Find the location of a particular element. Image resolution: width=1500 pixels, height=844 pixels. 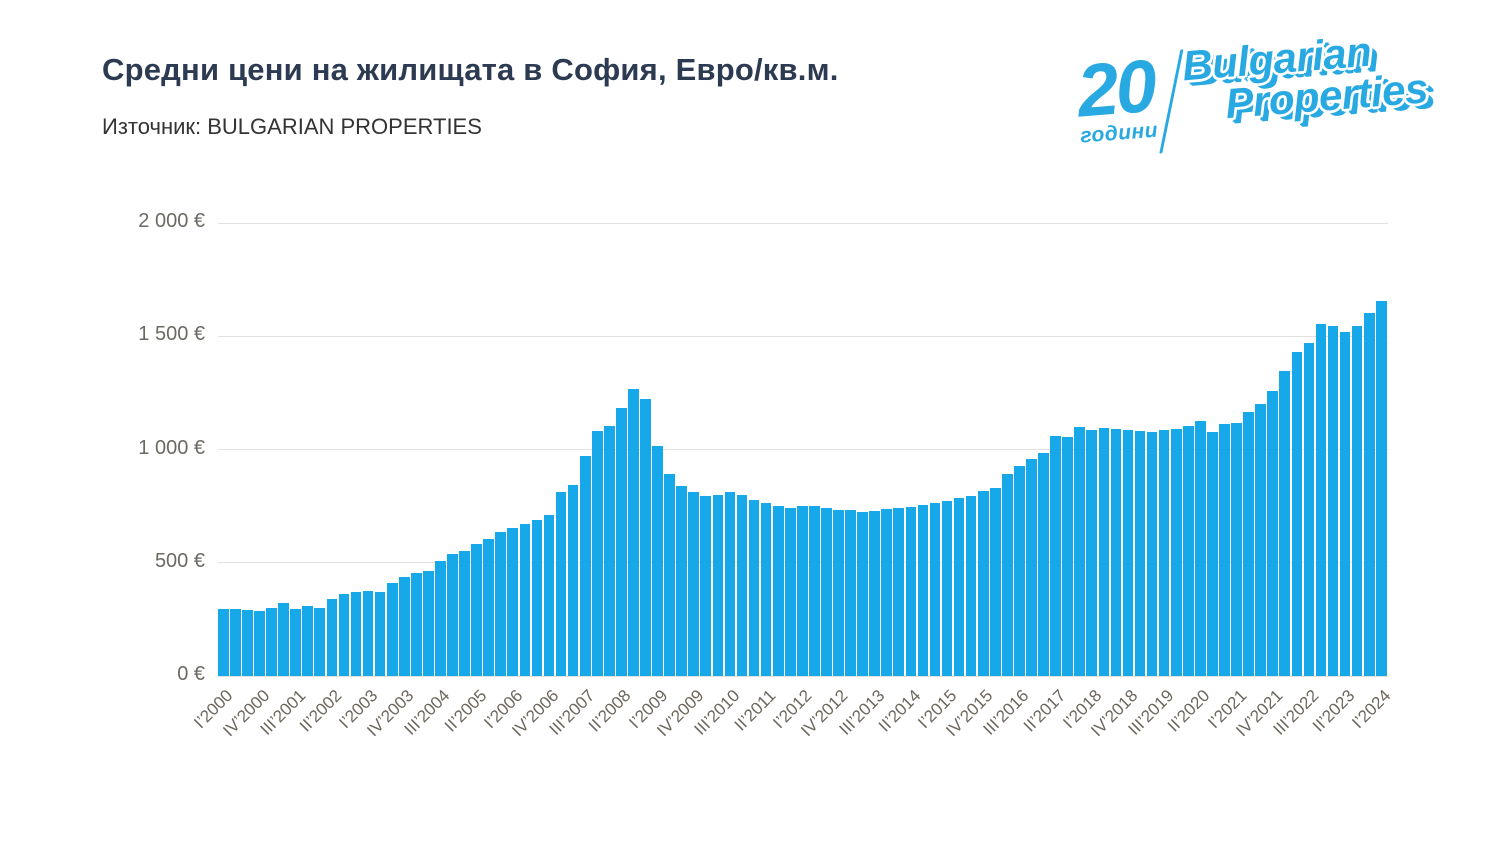

y-axis-tick-label: 1 500 € is located at coordinates (171, 334).